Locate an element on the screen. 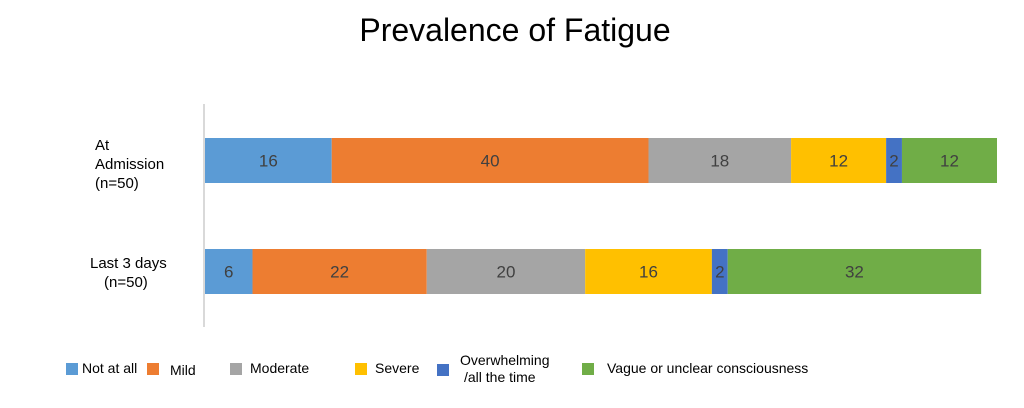 The width and height of the screenshot is (1024, 408). bar-segment-not_at_all-cat0 is located at coordinates (268, 160).